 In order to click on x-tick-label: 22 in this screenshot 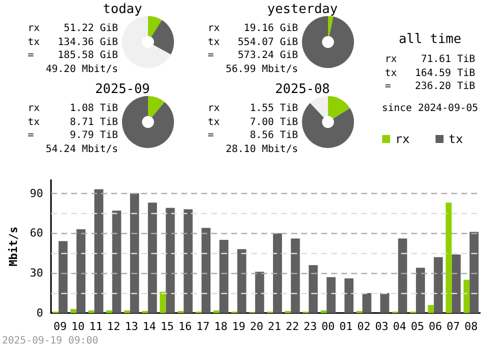, I will do `click(292, 326)`.